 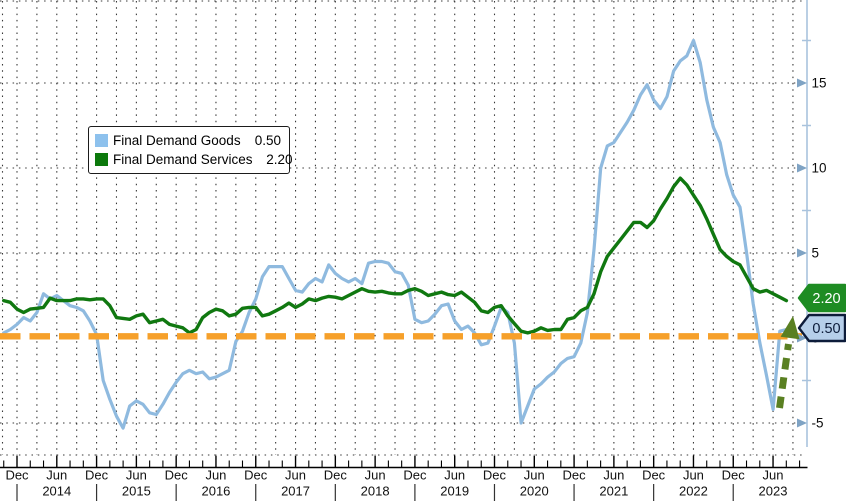 I want to click on y-tick-label: 15, so click(x=819, y=83).